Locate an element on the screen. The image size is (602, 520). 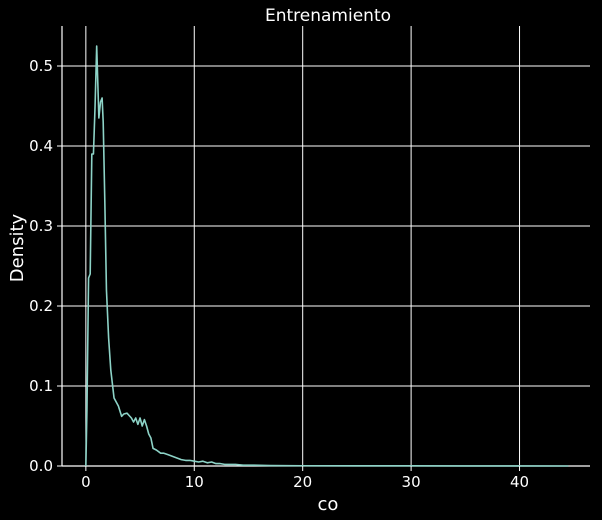
y-tick-label-0: 0.0 is located at coordinates (41, 466).